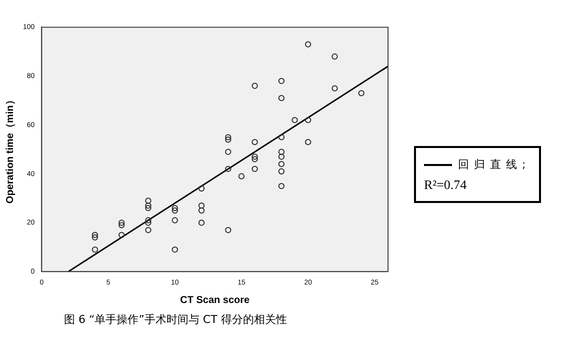 The image size is (584, 344). Describe the element at coordinates (446, 185) in the screenshot. I see `text: R²=0.74` at that location.